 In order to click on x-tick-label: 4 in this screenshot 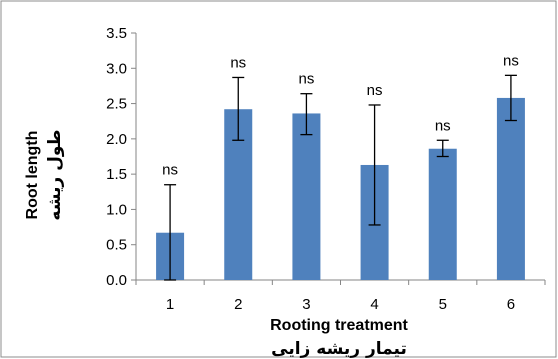, I will do `click(374, 304)`.